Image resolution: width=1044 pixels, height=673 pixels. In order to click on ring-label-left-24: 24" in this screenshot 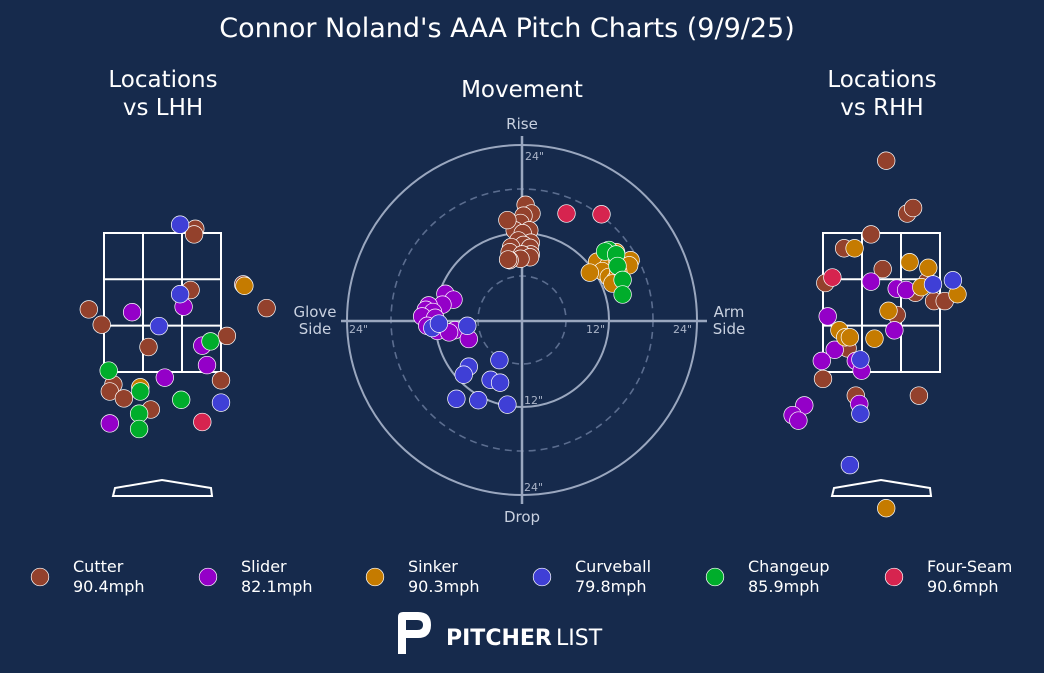, I will do `click(358, 329)`.